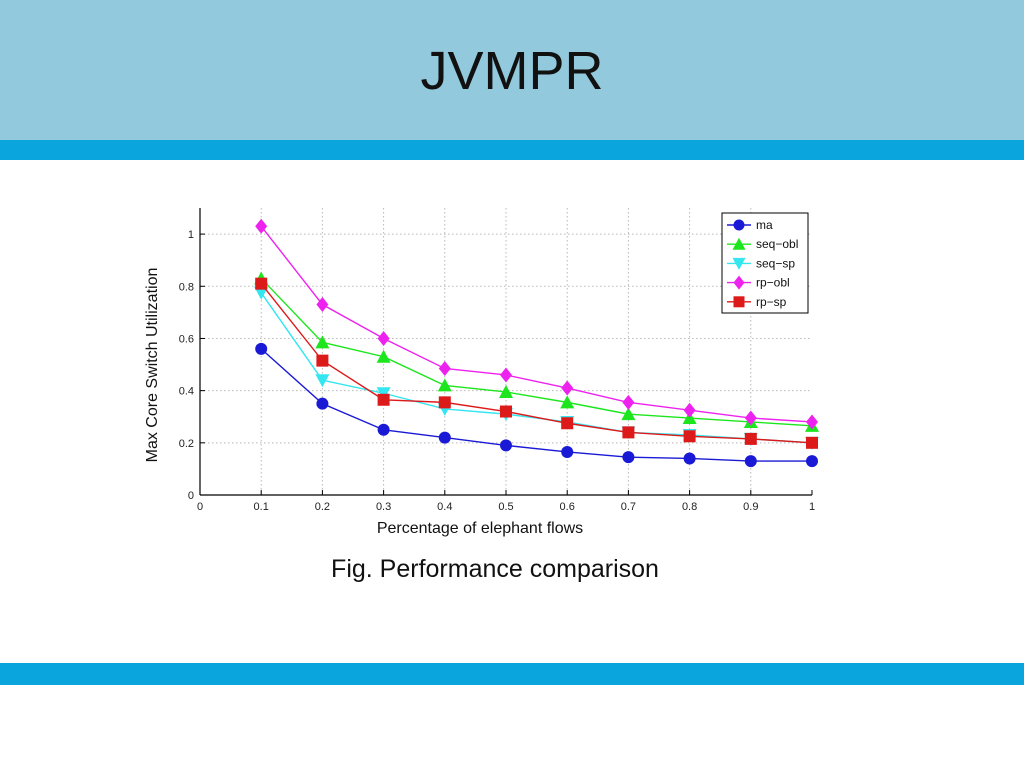 The image size is (1024, 768). I want to click on legend-label: rp−sp, so click(771, 302).